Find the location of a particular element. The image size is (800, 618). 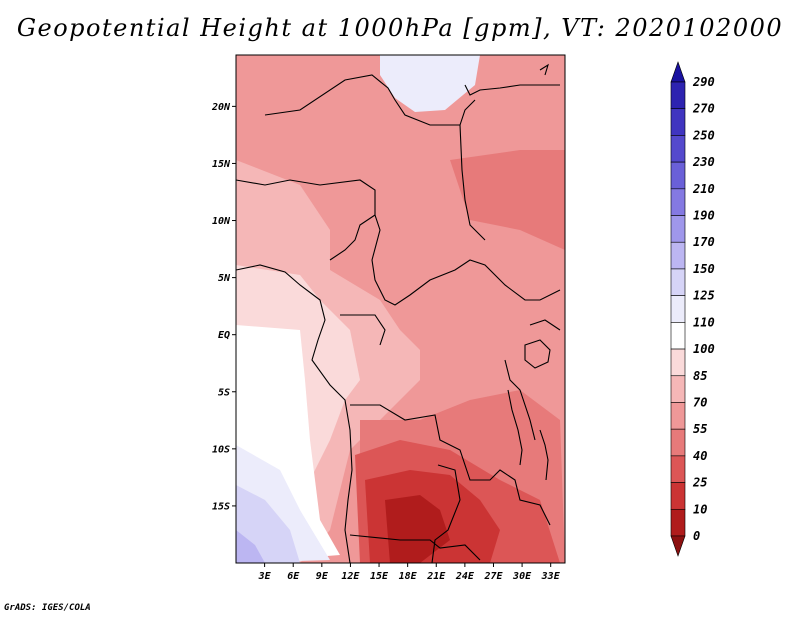

lon-tick-label: 15E is located at coordinates (379, 576).